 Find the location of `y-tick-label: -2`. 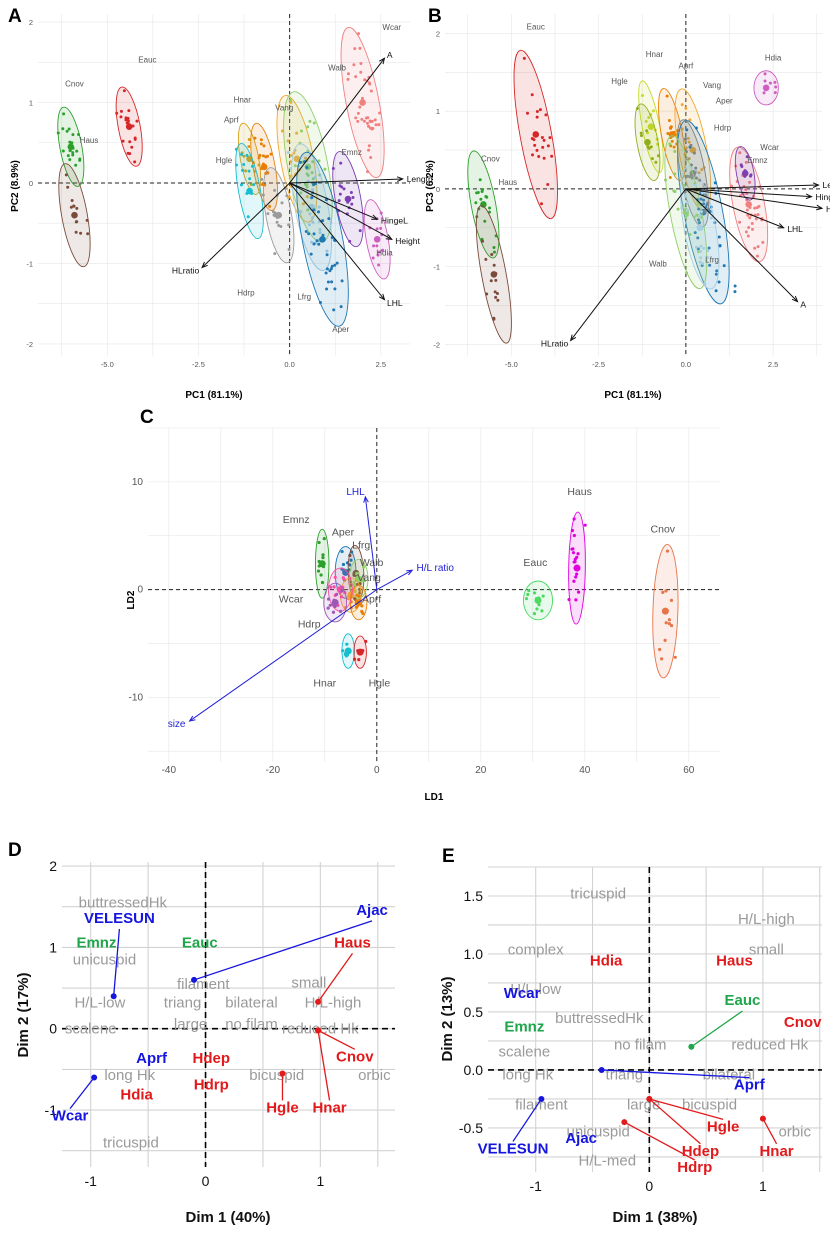

y-tick-label: -2 is located at coordinates (29, 344).